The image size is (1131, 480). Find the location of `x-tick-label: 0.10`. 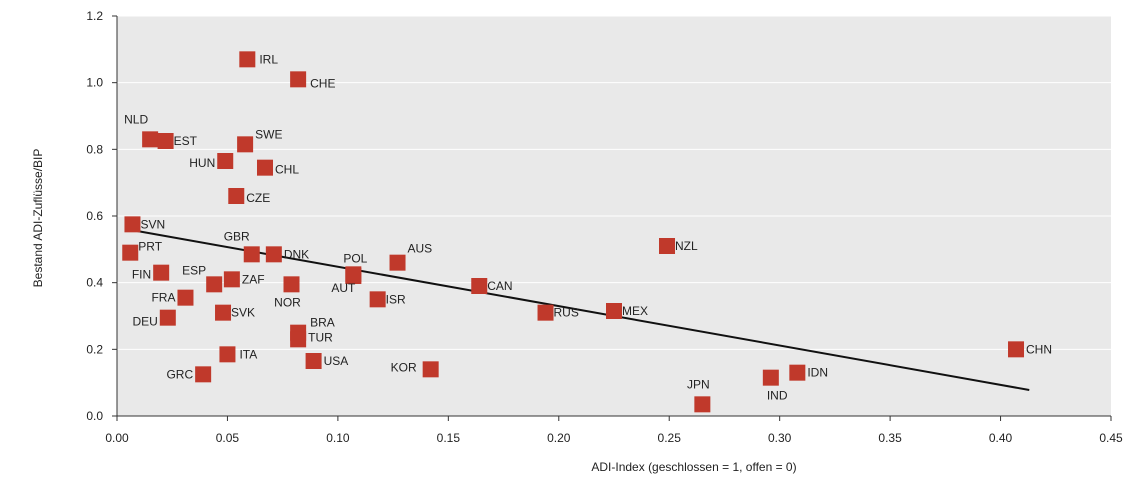

x-tick-label: 0.10 is located at coordinates (338, 438).